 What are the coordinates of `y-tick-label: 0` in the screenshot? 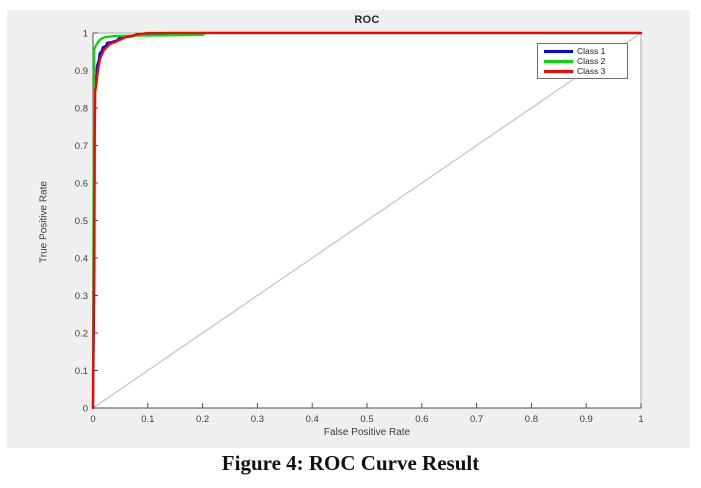 It's located at (85, 409).